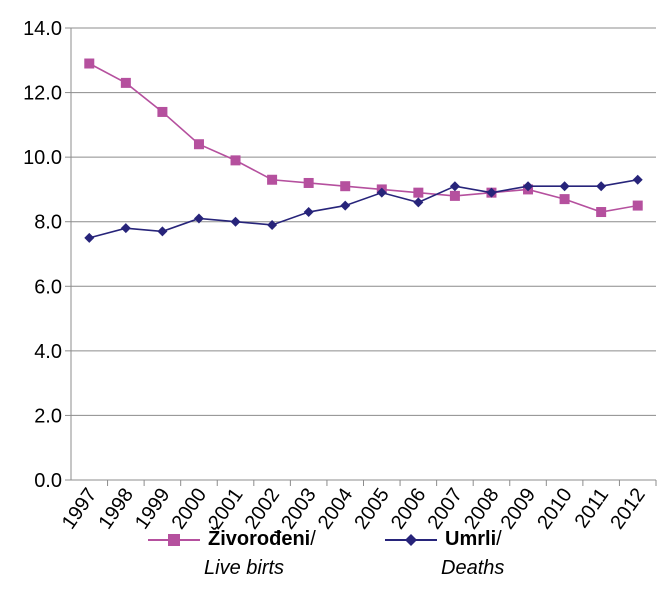 The image size is (659, 614). I want to click on x-tick-label: 2009, so click(519, 508).